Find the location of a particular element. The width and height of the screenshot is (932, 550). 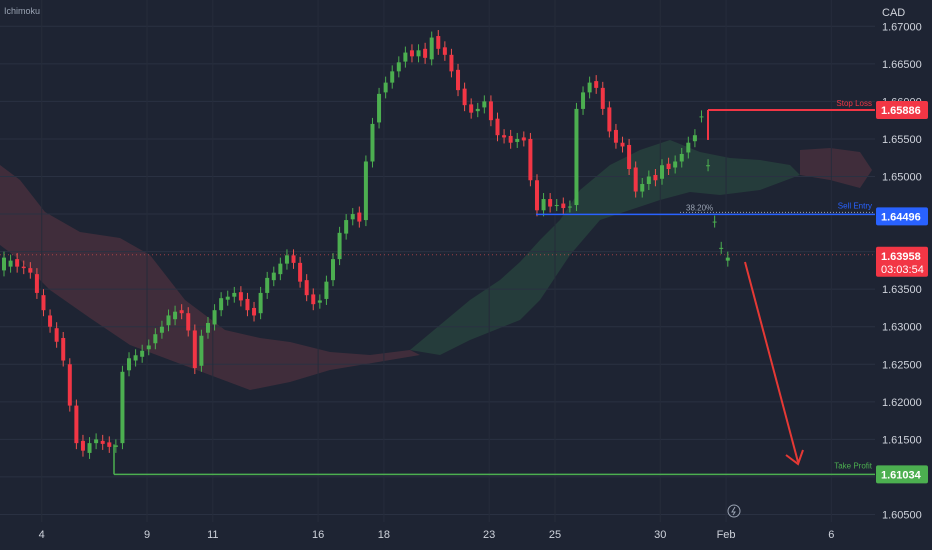

x-tick-label: 23 is located at coordinates (489, 535).